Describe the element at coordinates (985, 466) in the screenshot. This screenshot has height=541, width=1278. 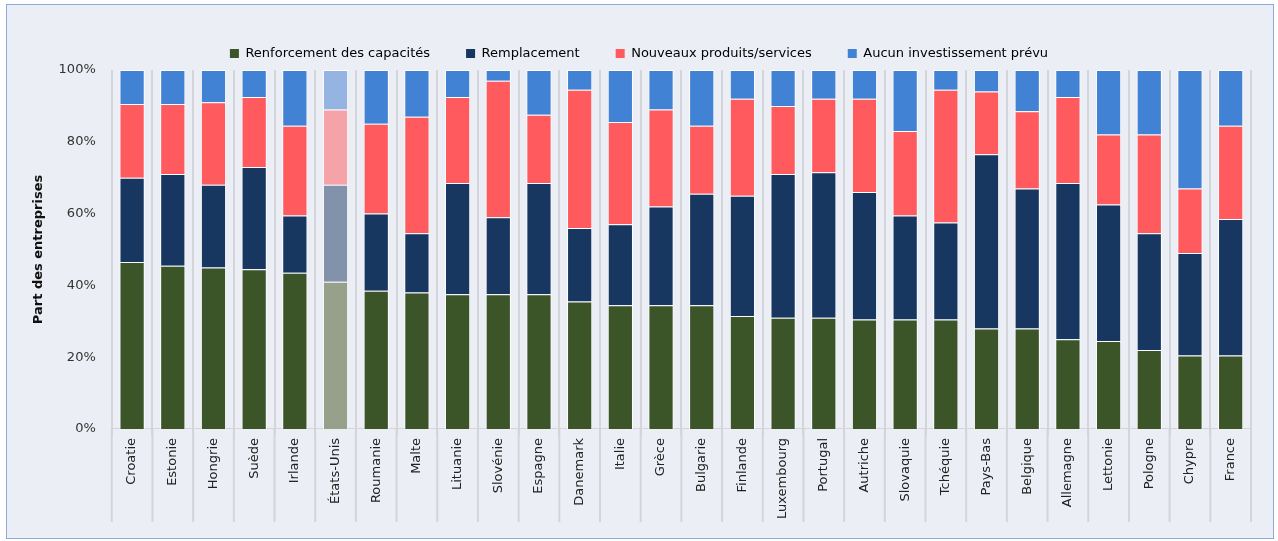
I see `x-tick-label: Pays-Bas` at that location.